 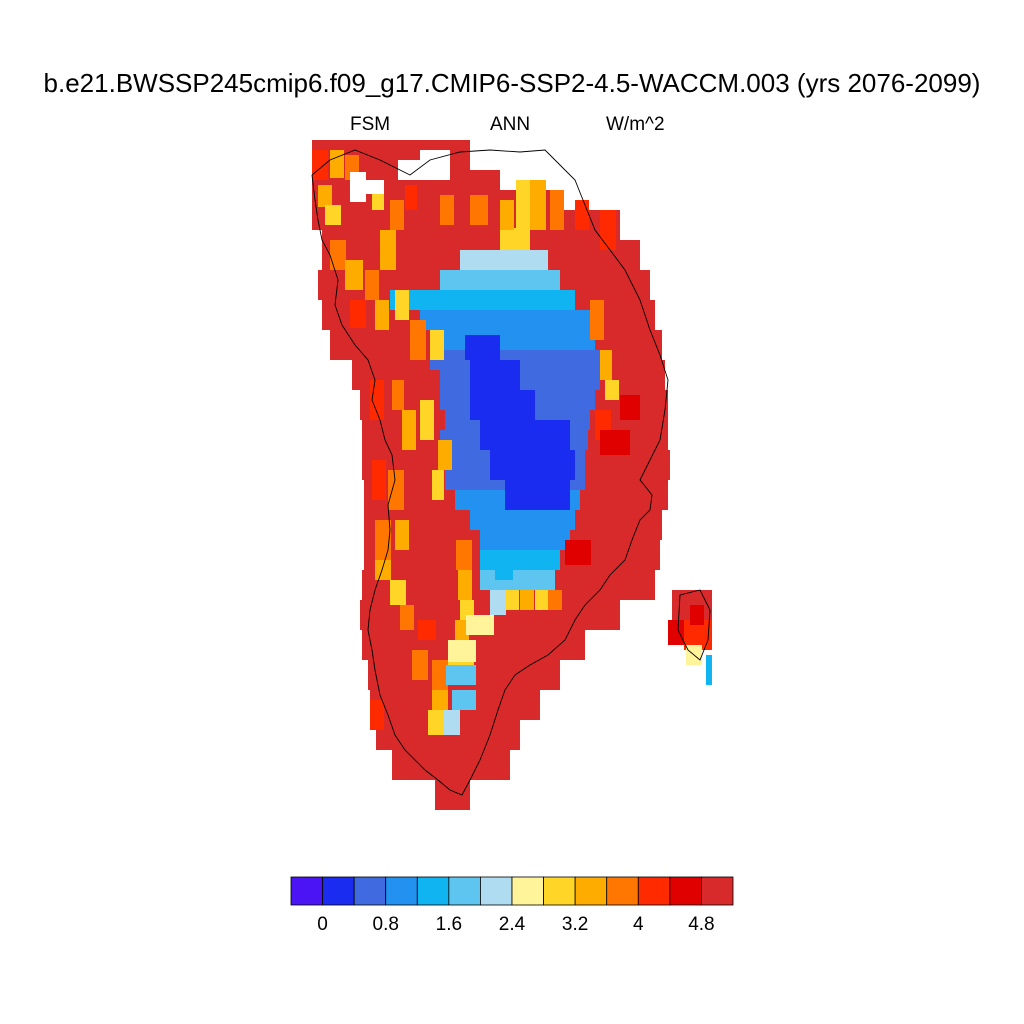 I want to click on colorbar-tick-label: 3.2, so click(x=575, y=924).